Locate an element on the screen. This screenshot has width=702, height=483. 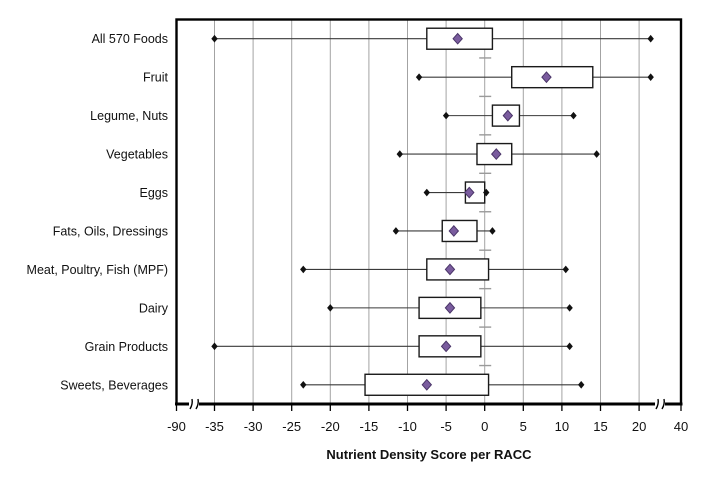
x-tick-label: -25 is located at coordinates (291, 426).